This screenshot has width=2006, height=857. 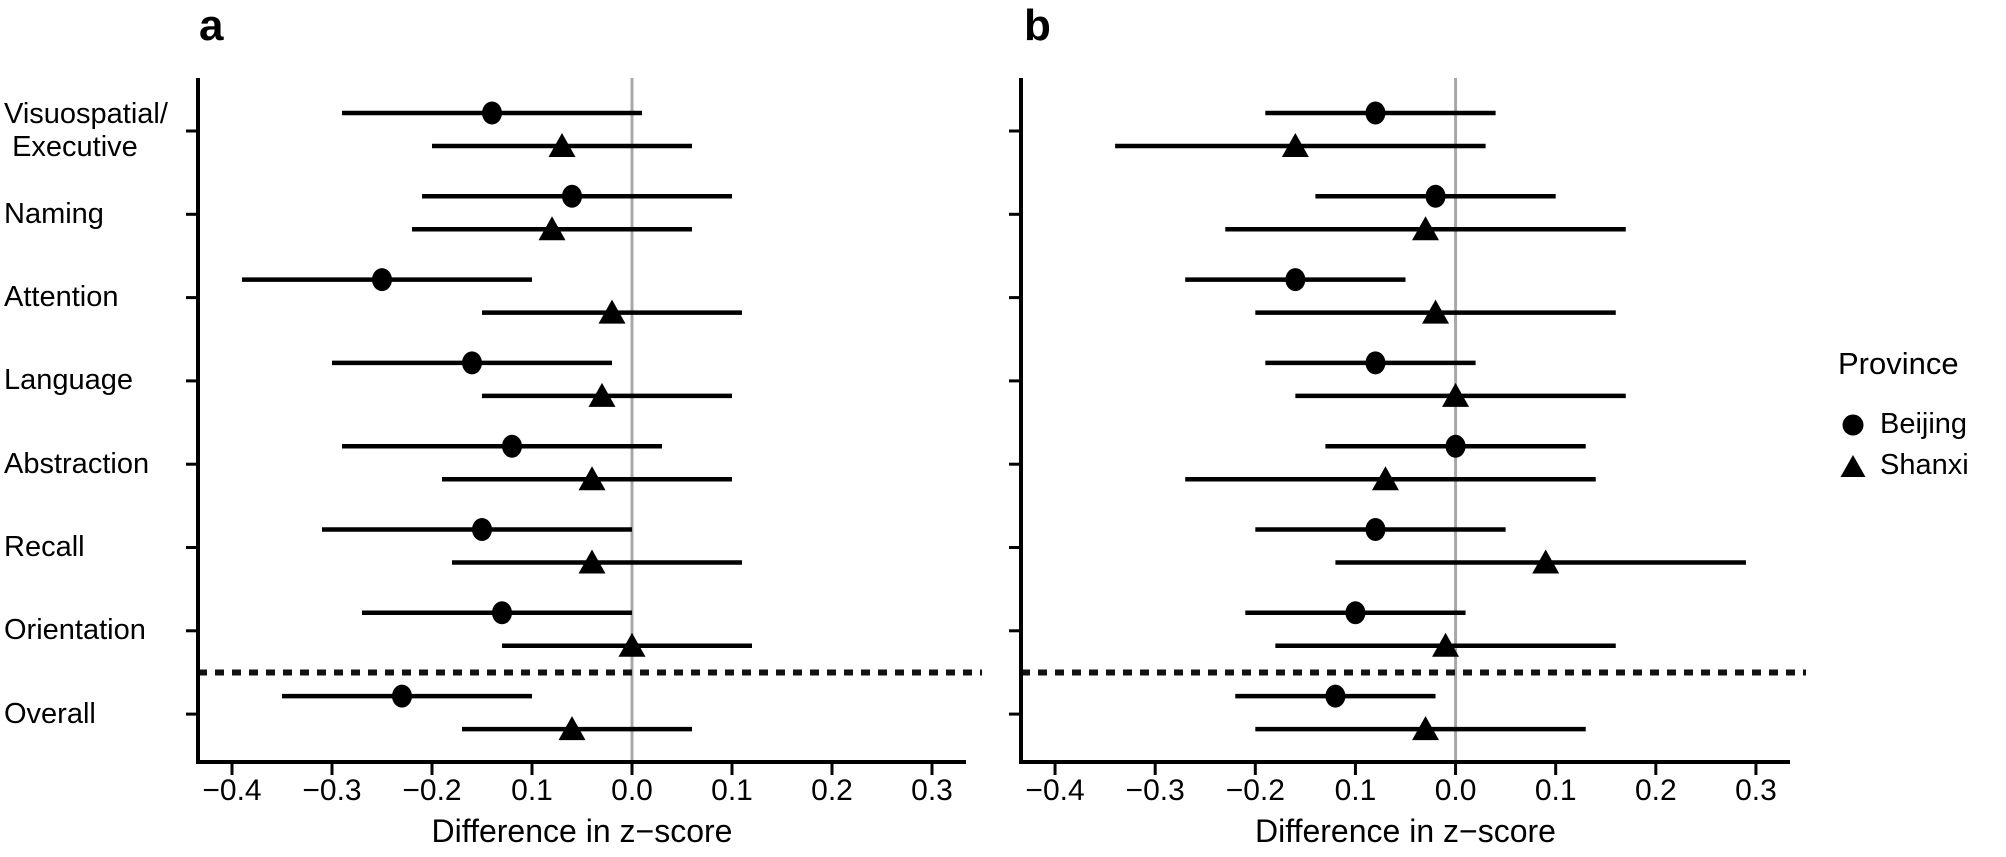 What do you see at coordinates (44, 547) in the screenshot?
I see `category-label: Recall` at bounding box center [44, 547].